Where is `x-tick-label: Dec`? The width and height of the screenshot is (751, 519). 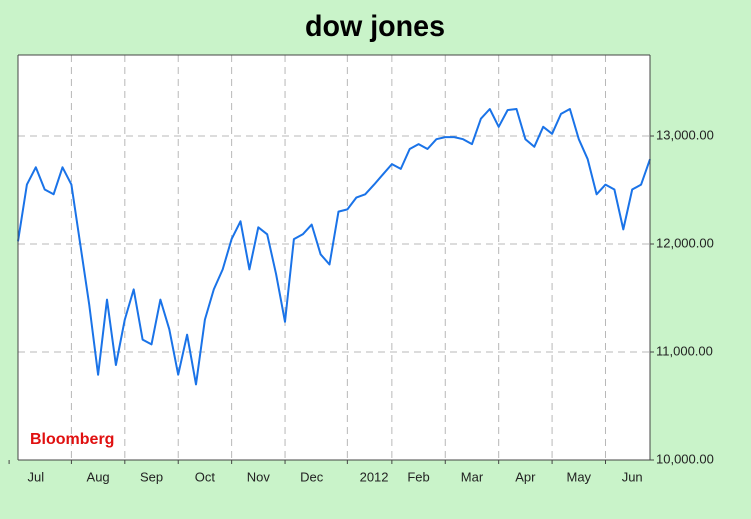 x-tick-label: Dec is located at coordinates (312, 476).